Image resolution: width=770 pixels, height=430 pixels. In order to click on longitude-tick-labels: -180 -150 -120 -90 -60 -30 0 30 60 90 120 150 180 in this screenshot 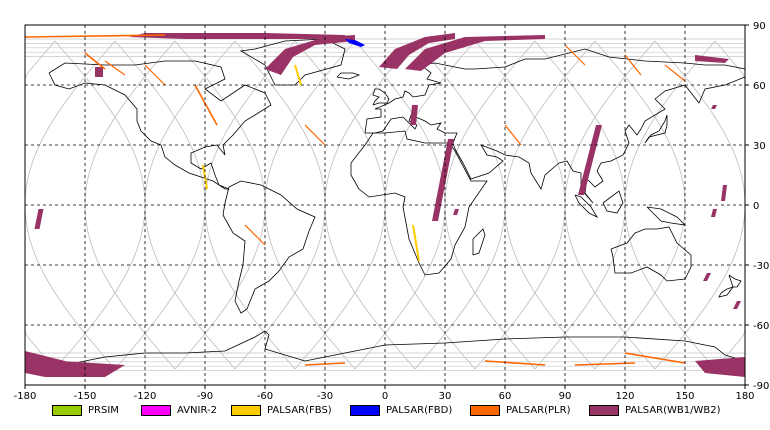, I will do `click(384, 392)`.